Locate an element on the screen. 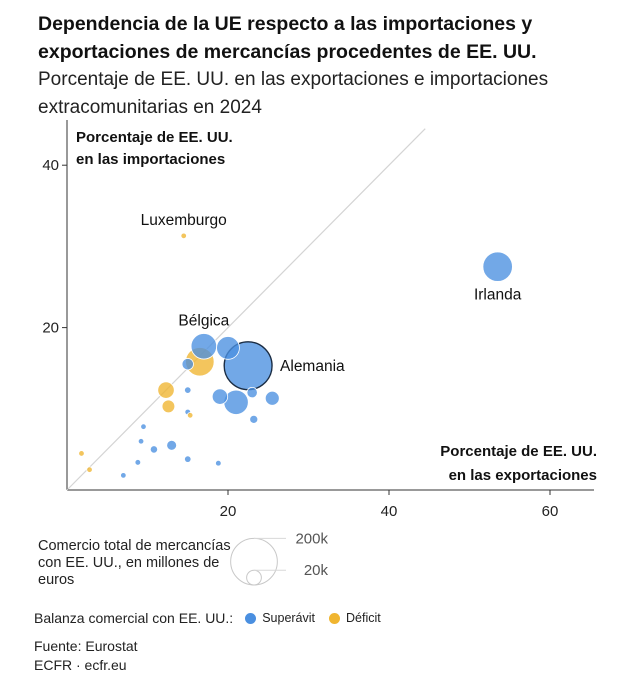  point-polonia is located at coordinates (171, 445).